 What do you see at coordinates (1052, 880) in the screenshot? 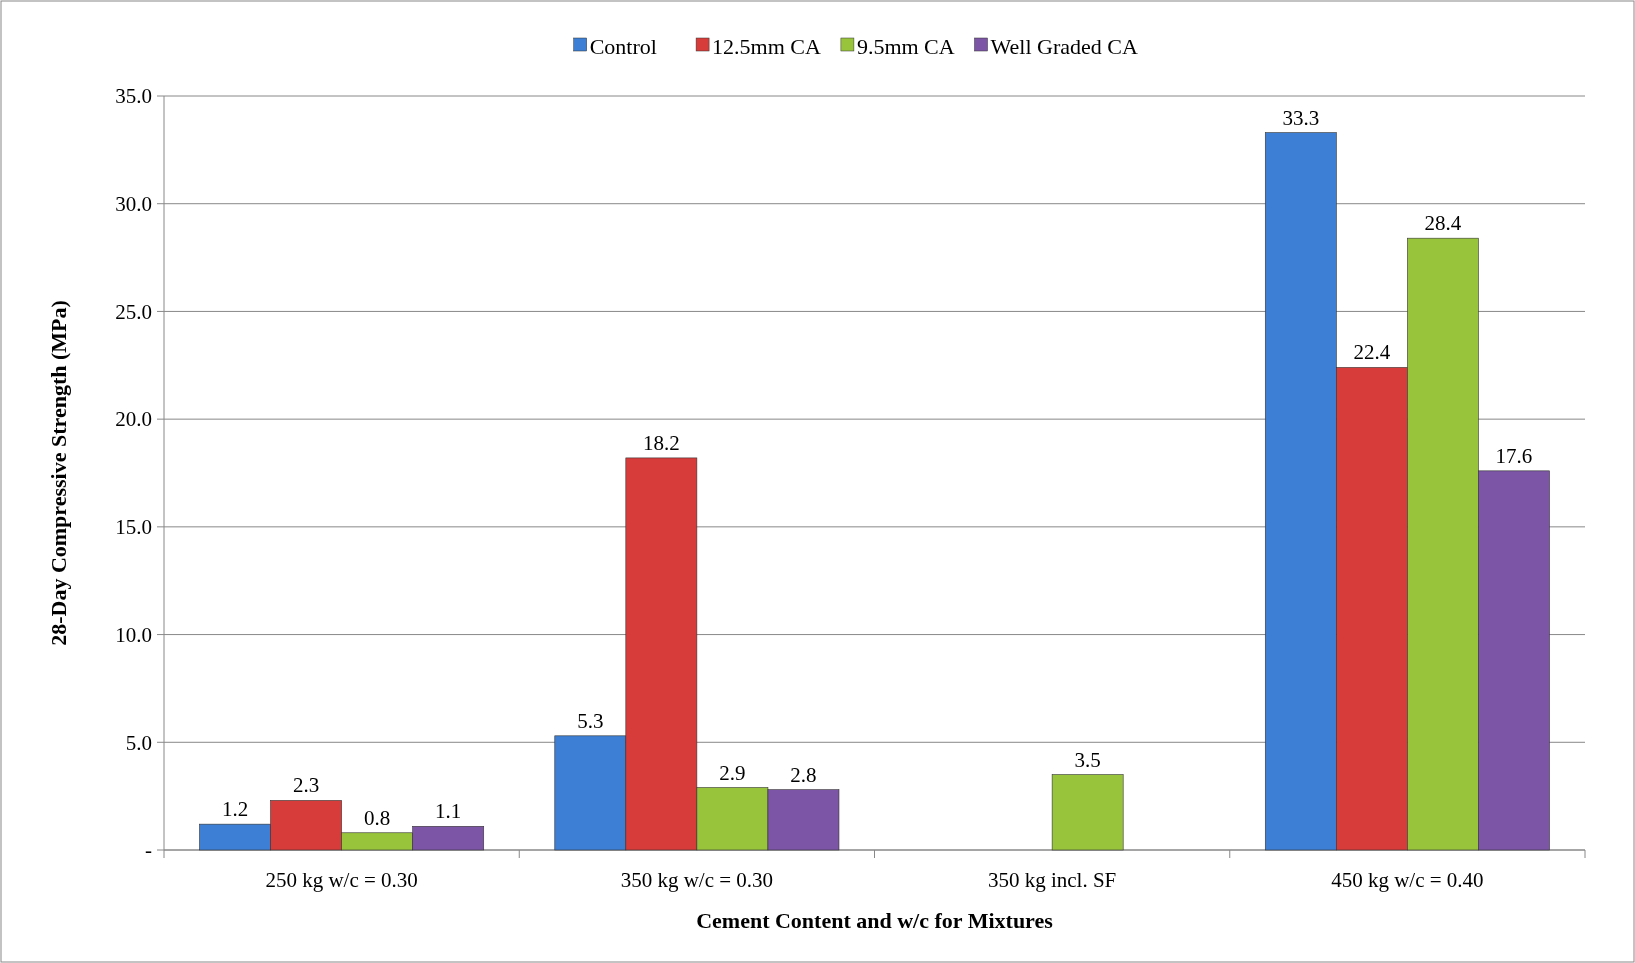
I see `x-tick-label: 350 kg incl. SF` at bounding box center [1052, 880].